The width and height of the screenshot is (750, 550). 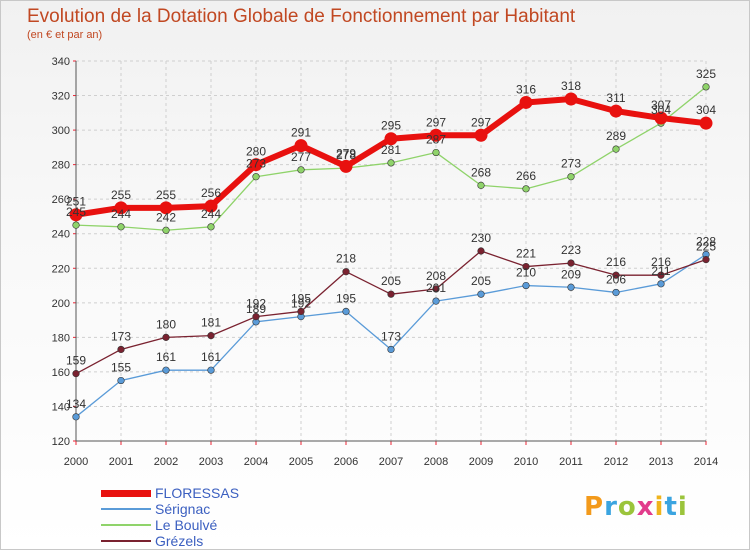 What do you see at coordinates (170, 493) in the screenshot?
I see `legend-item: FLORESSAS` at bounding box center [170, 493].